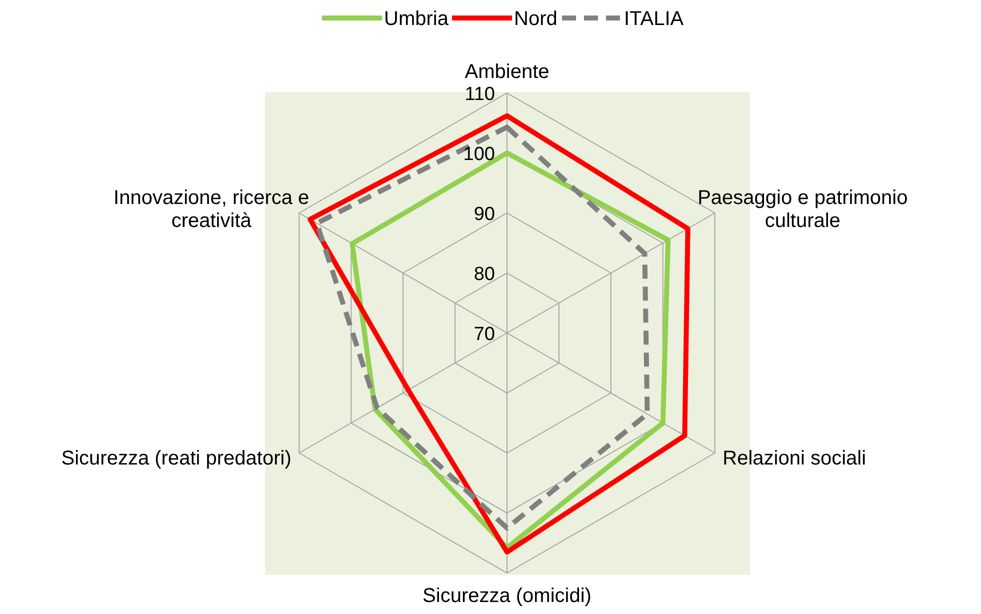 The width and height of the screenshot is (981, 614). I want to click on y-tick-label: 110, so click(479, 94).